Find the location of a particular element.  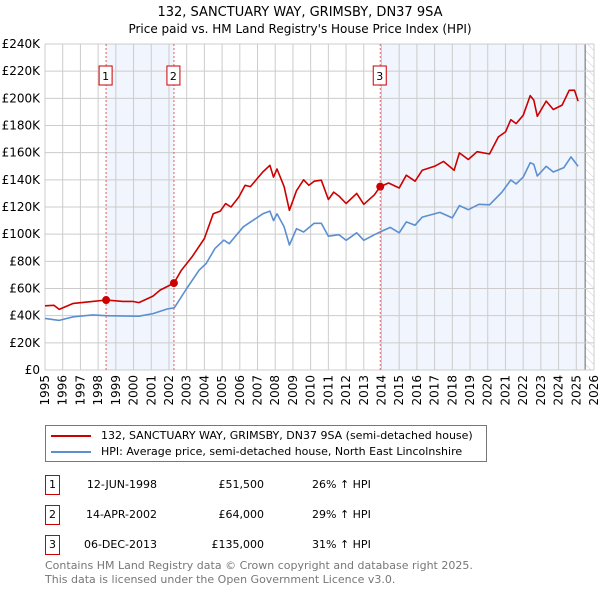

y-tick-label: £140K is located at coordinates (22, 180).